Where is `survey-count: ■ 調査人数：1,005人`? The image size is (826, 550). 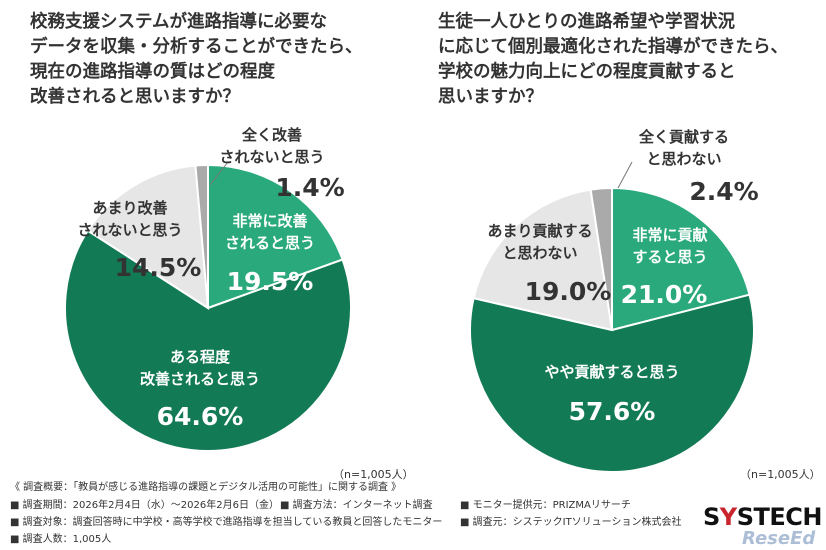 survey-count: ■ 調査人数：1,005人 is located at coordinates (61, 539).